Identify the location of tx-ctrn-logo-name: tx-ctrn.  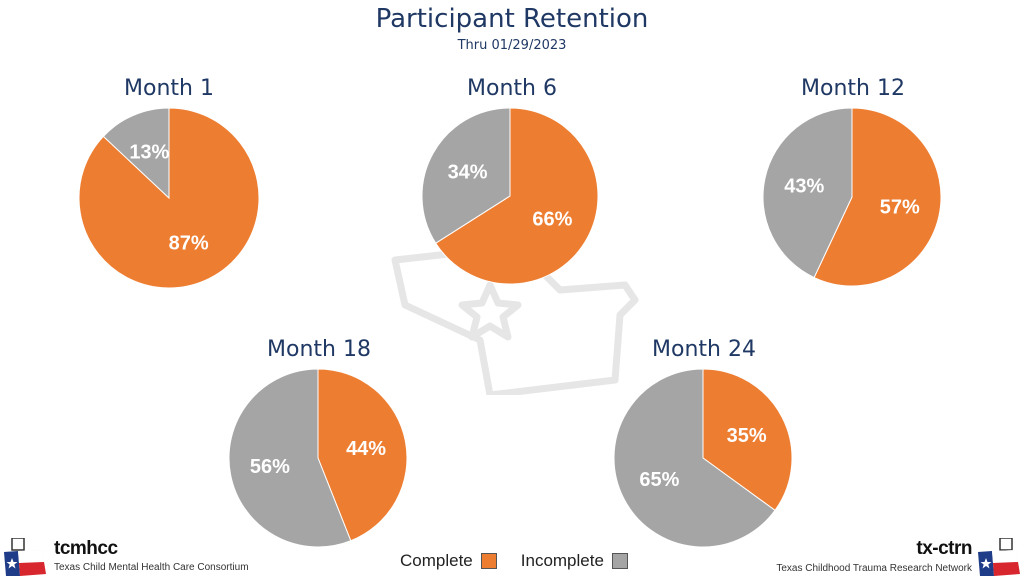
(944, 548).